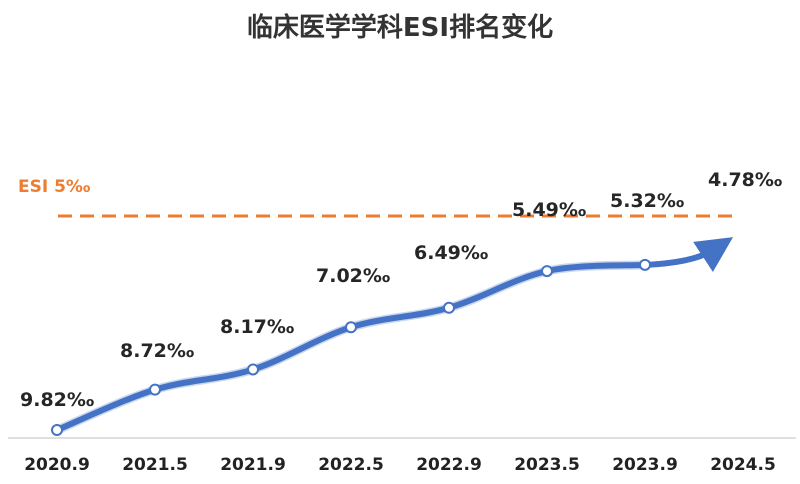 The image size is (800, 484). Describe the element at coordinates (353, 276) in the screenshot. I see `data-label: 7.02‰` at that location.